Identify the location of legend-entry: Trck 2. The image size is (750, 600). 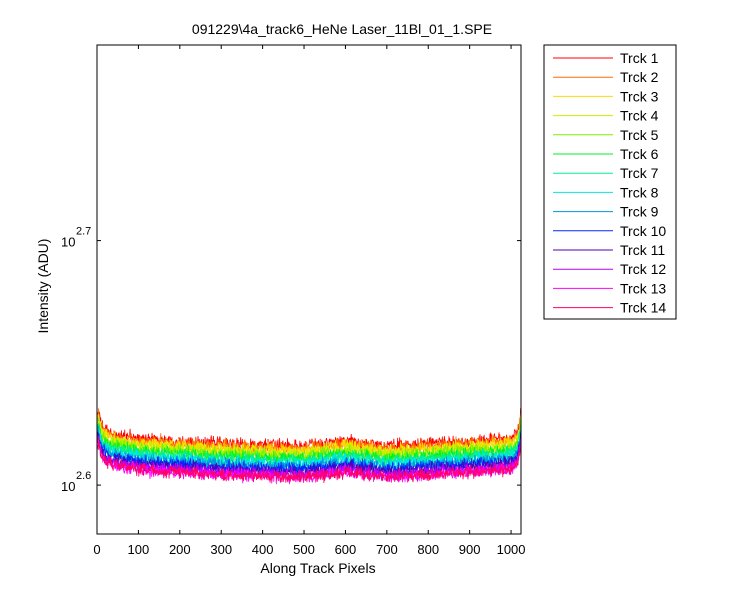
(639, 77).